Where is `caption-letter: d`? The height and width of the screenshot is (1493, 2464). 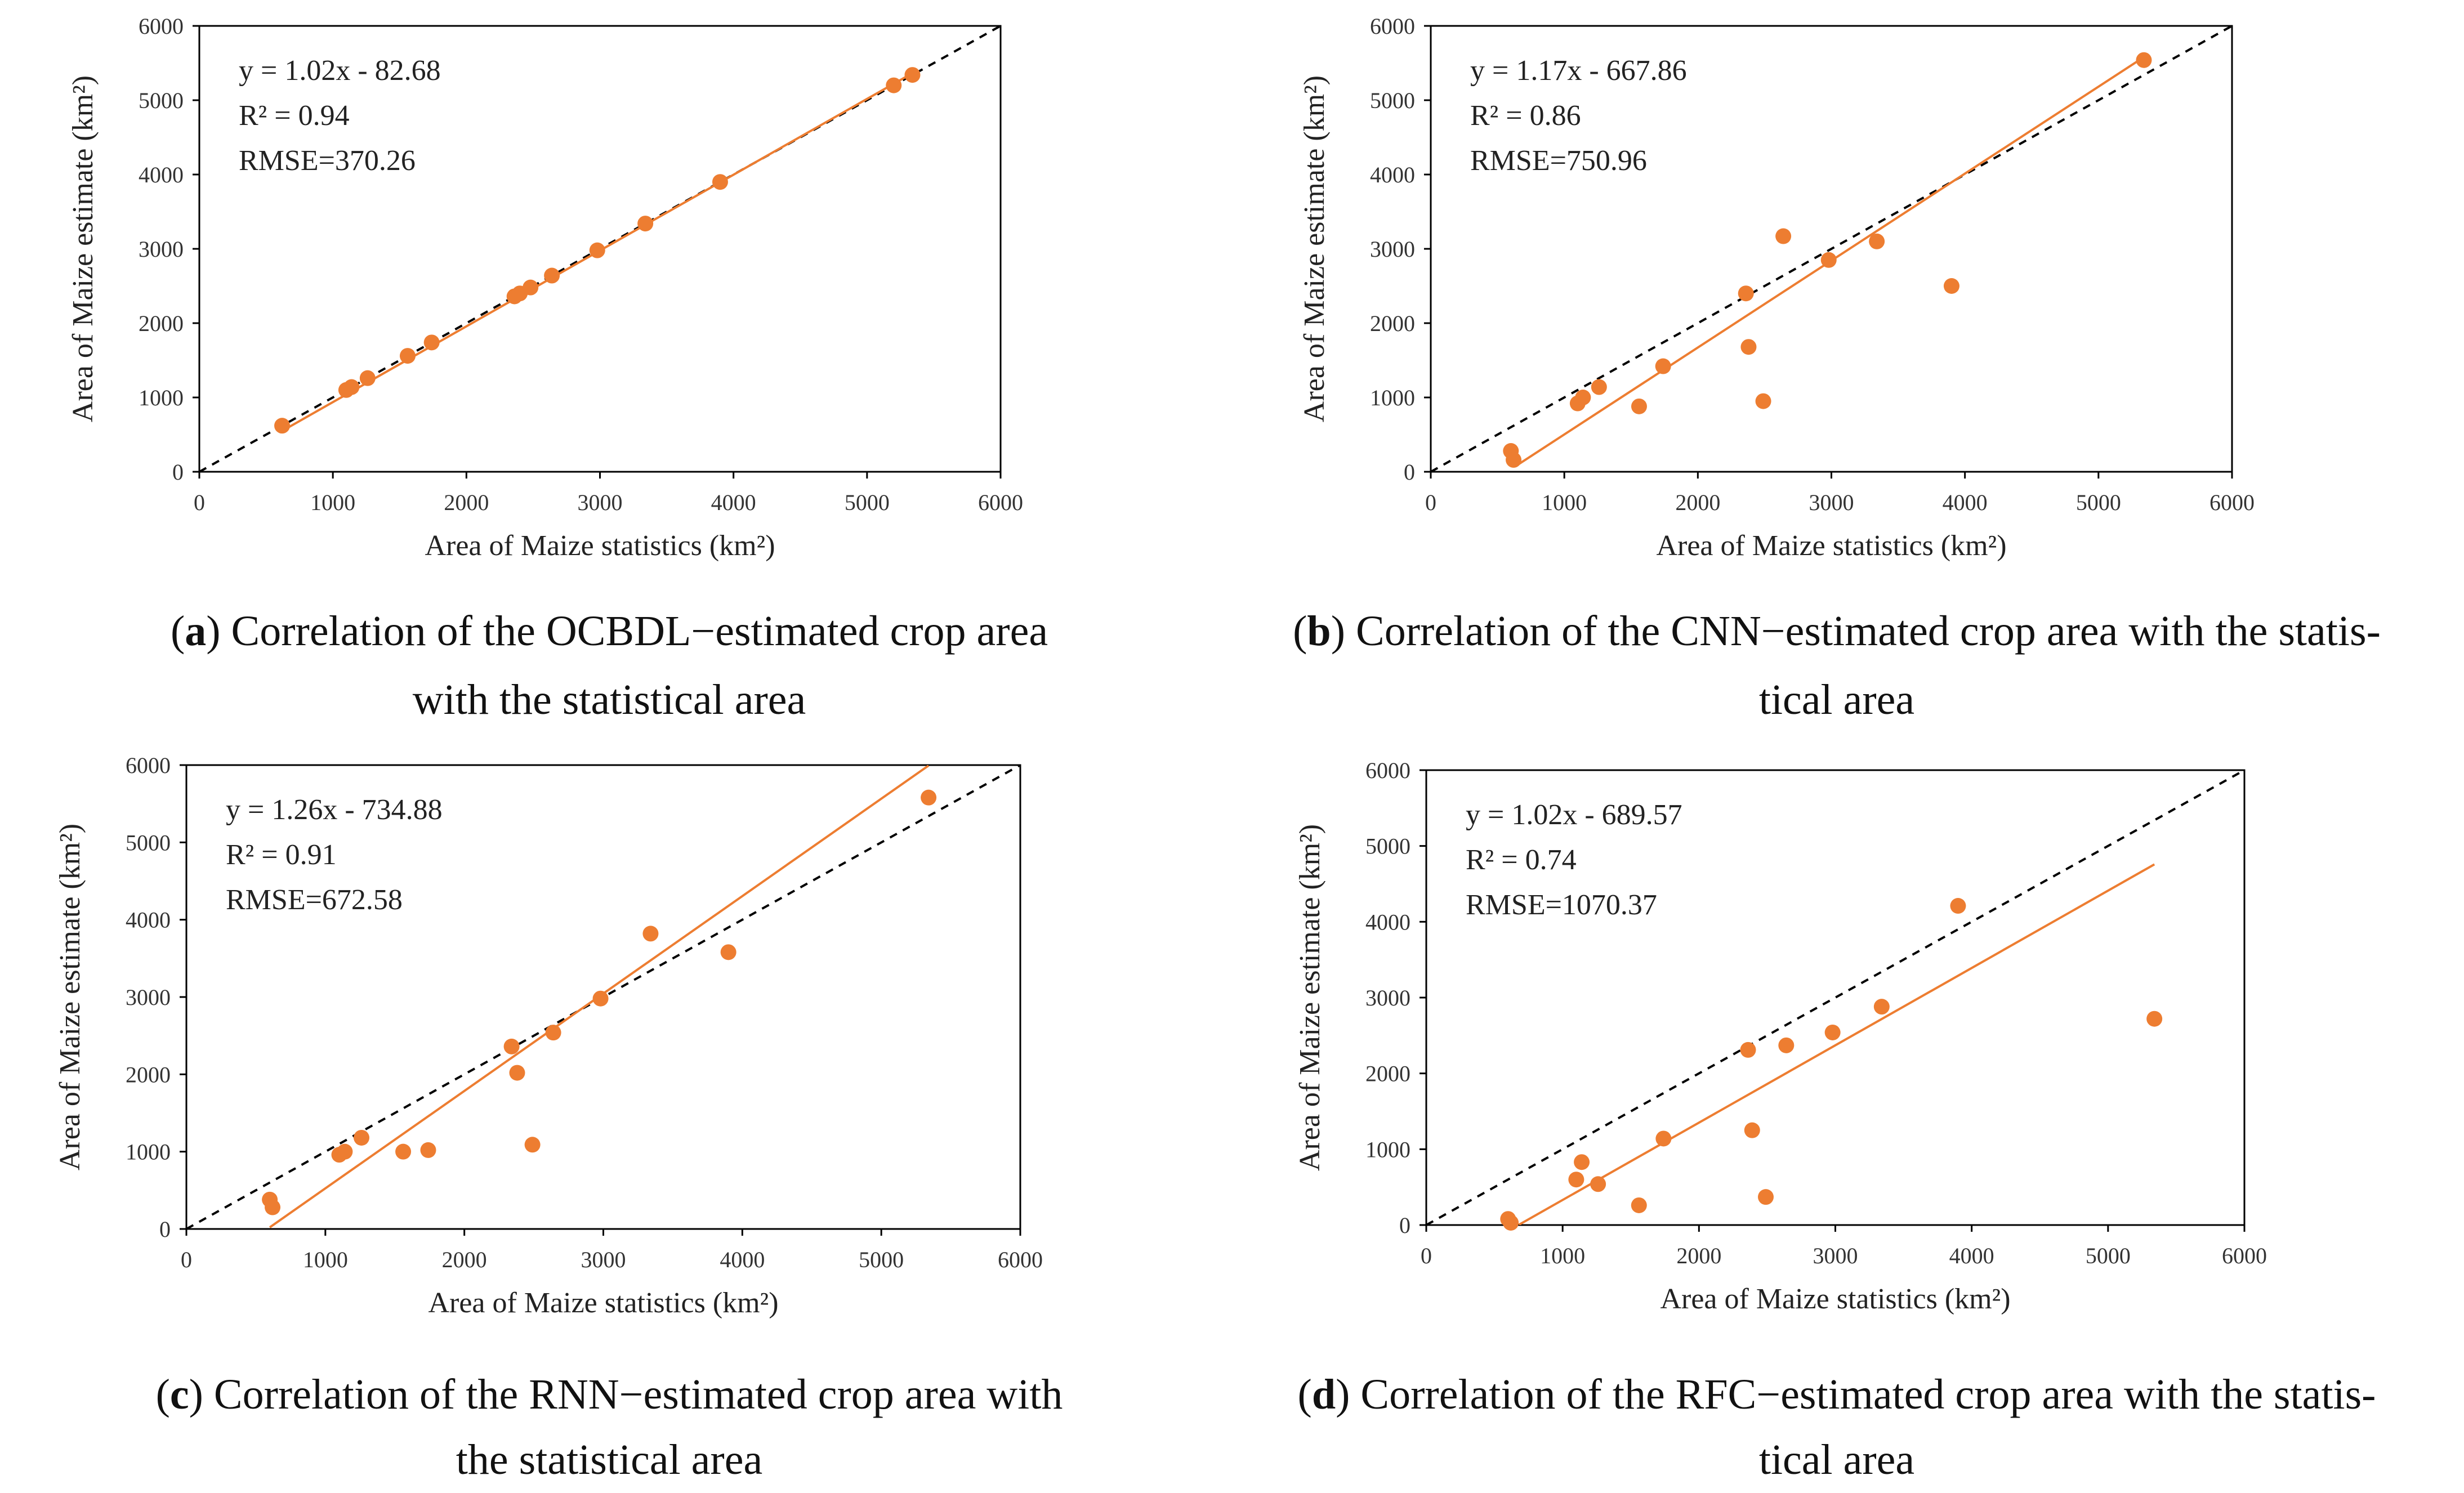
caption-letter: d is located at coordinates (1324, 1394).